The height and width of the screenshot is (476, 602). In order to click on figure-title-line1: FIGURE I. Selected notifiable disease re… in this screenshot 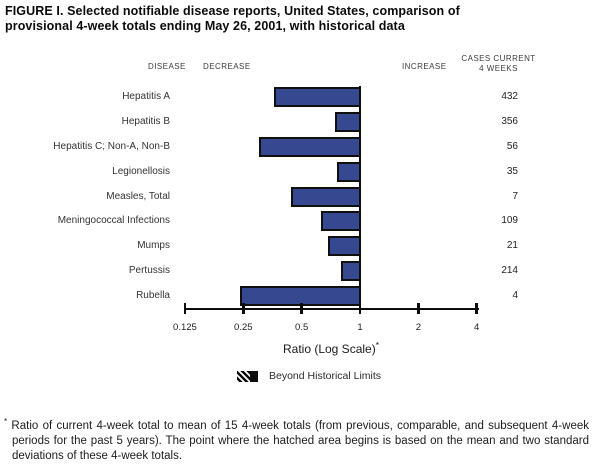, I will do `click(232, 11)`.